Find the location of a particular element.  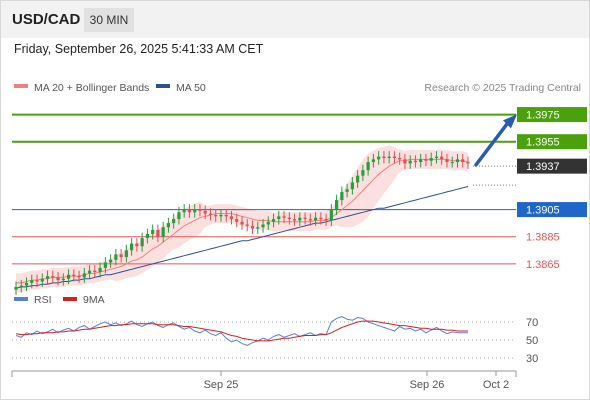

ma20-legend-swatch is located at coordinates (21, 86).